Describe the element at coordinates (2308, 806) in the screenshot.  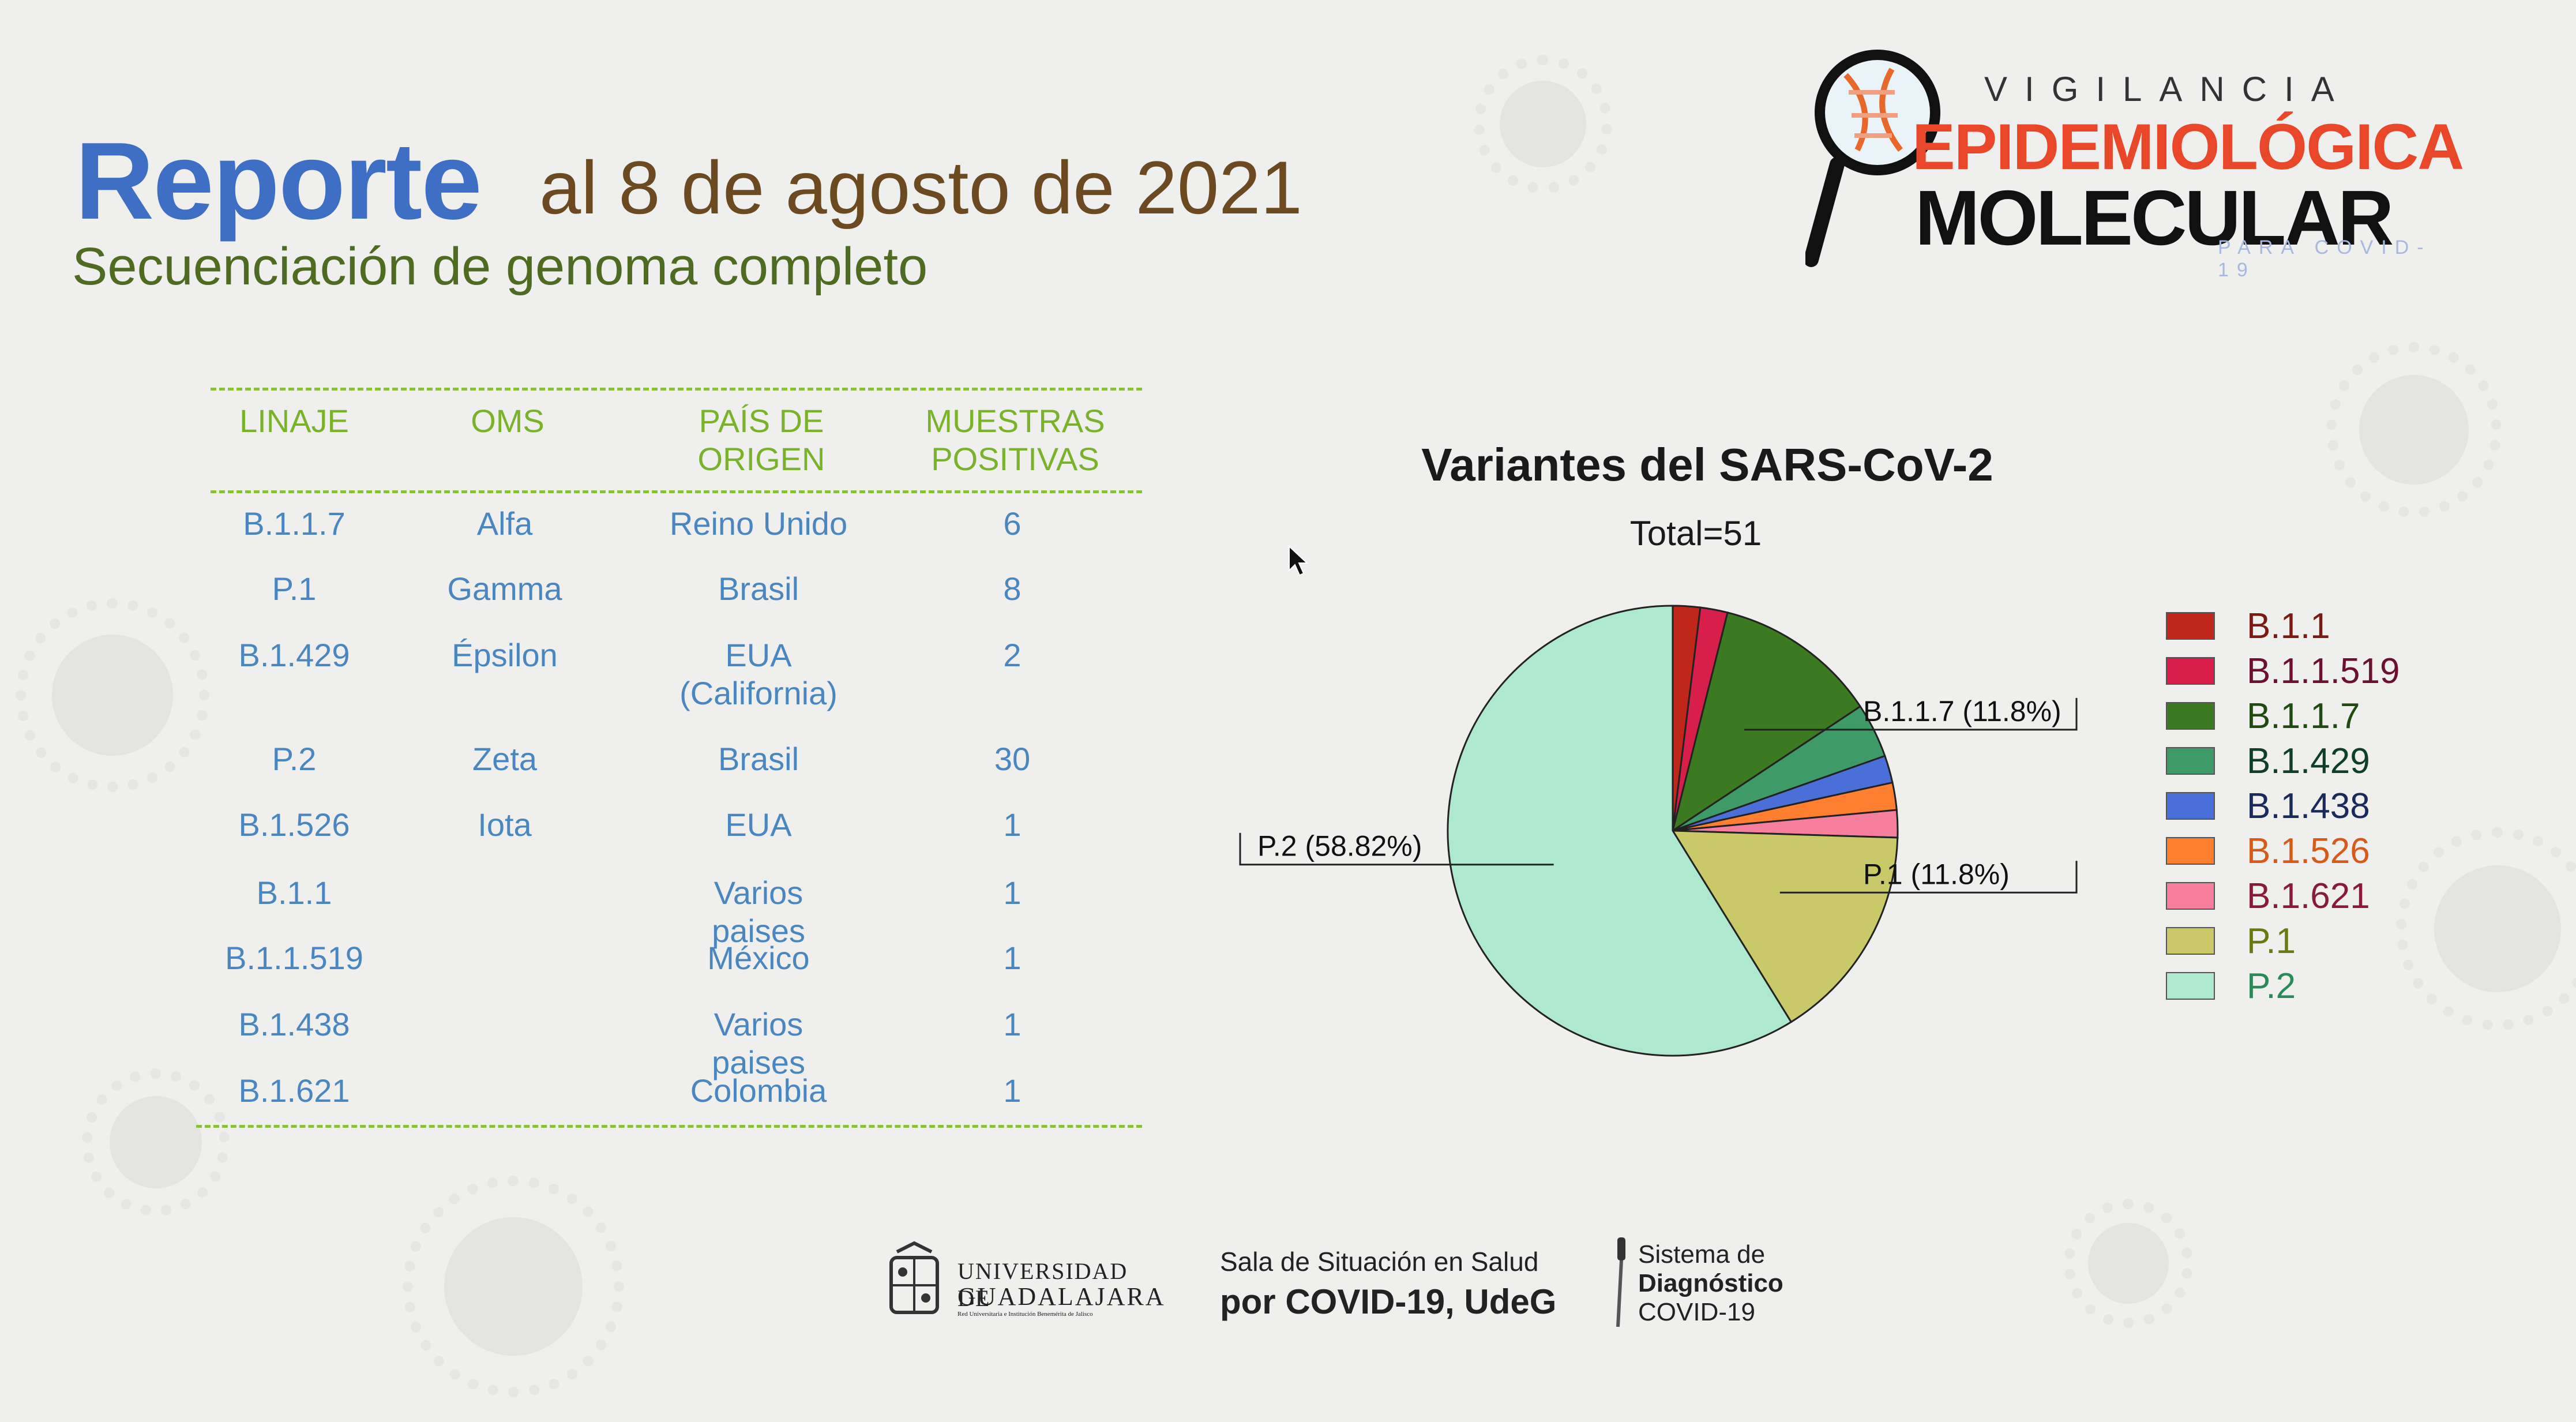
I see `legend-label: B.1.438` at that location.